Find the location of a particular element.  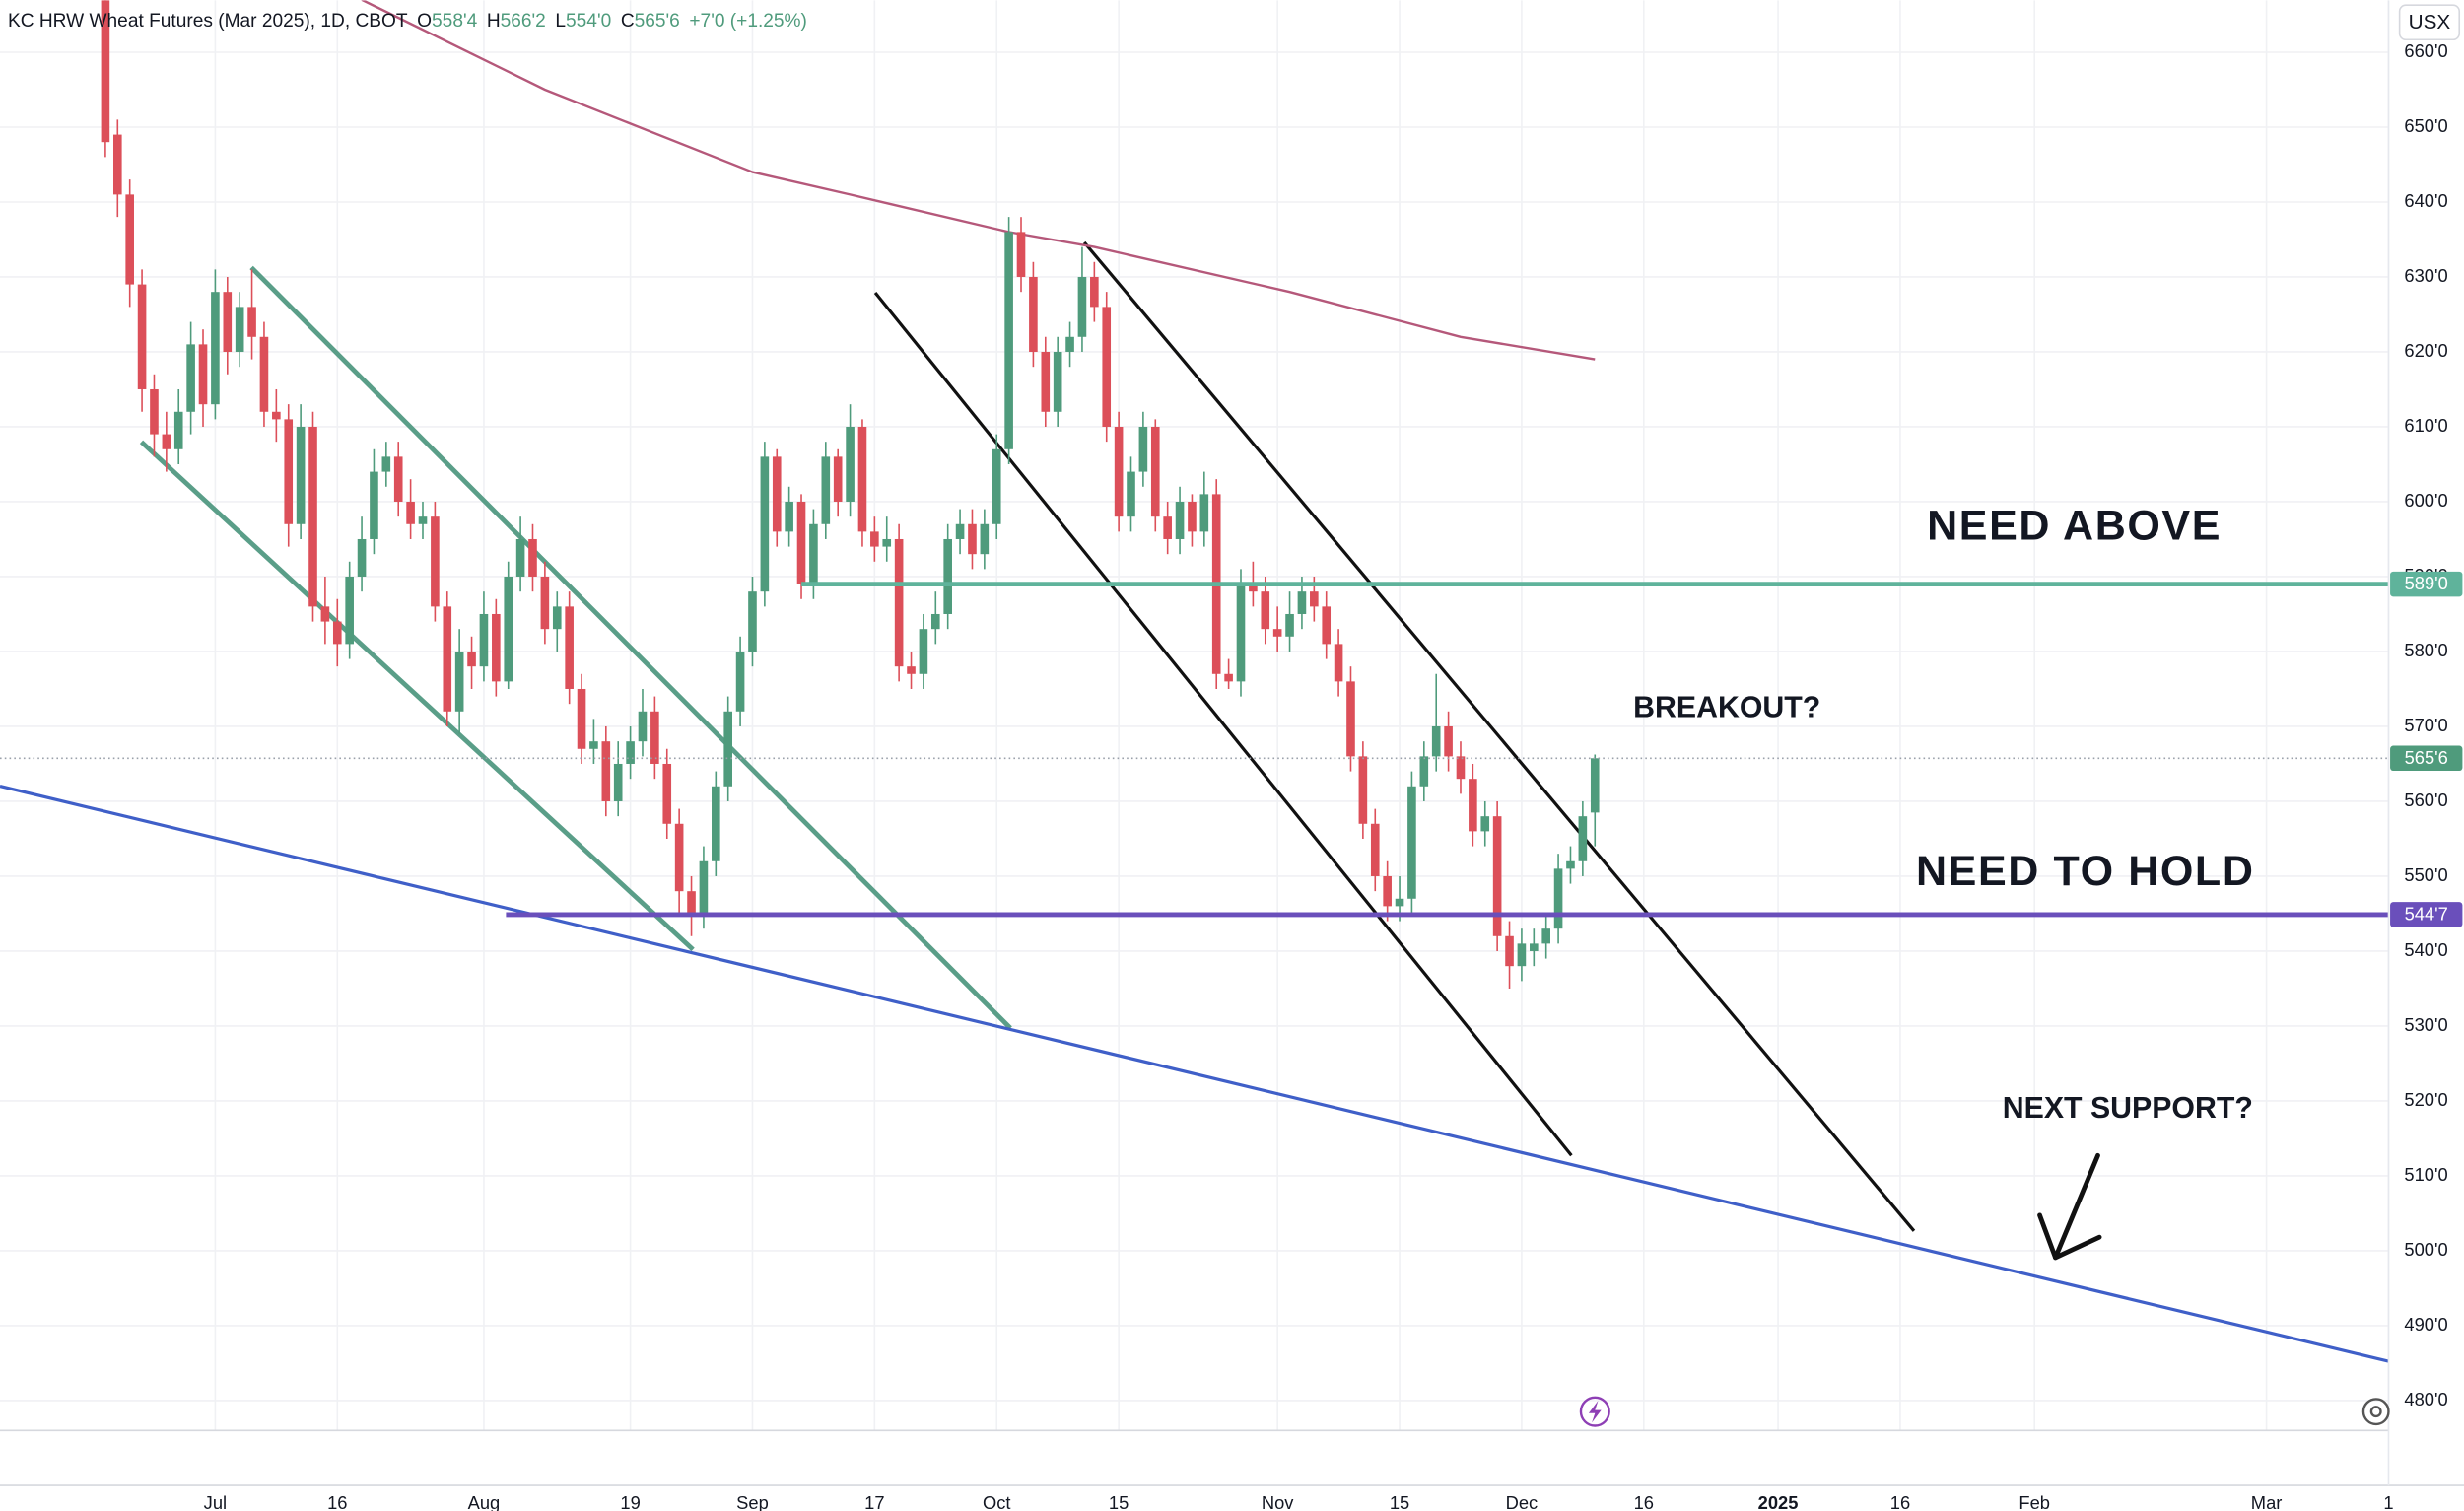

annotation: NEED ABOVE is located at coordinates (2074, 525).